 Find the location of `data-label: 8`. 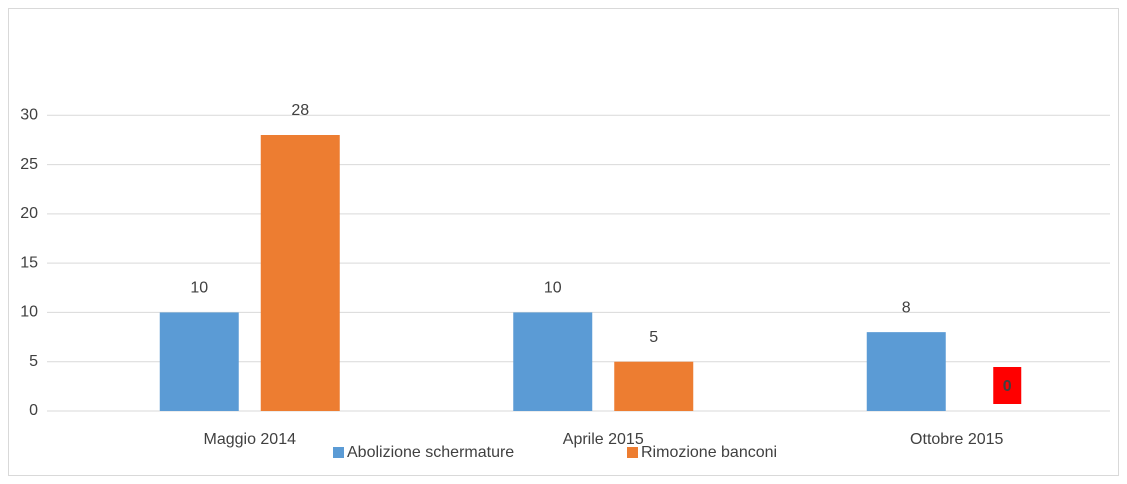

data-label: 8 is located at coordinates (906, 307).